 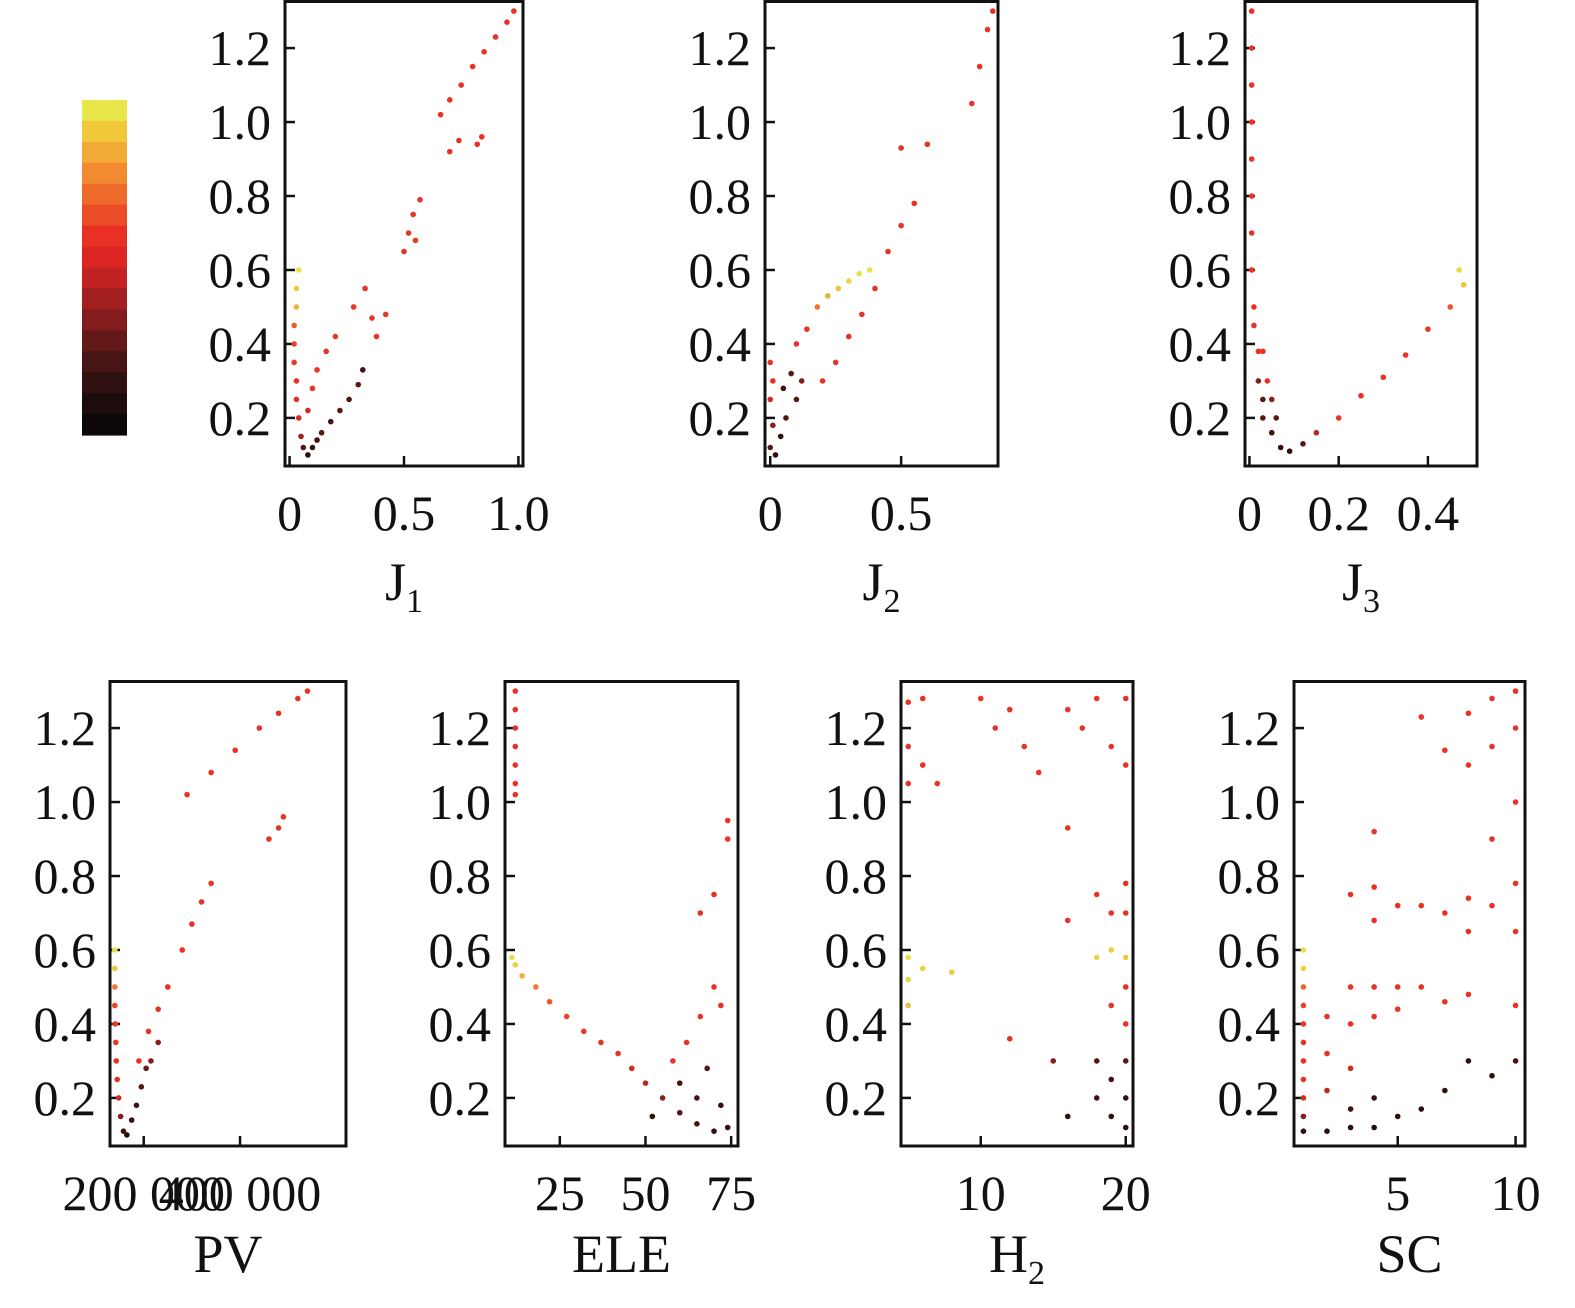 I want to click on x-axis-label: PV, so click(x=227, y=1254).